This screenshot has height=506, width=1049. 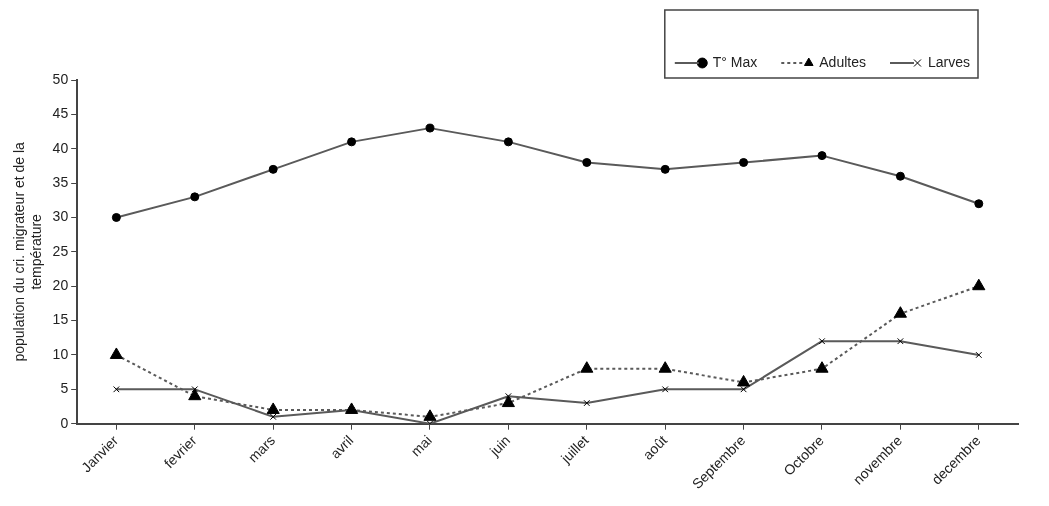 I want to click on y-tick-label: 45, so click(x=60, y=113).